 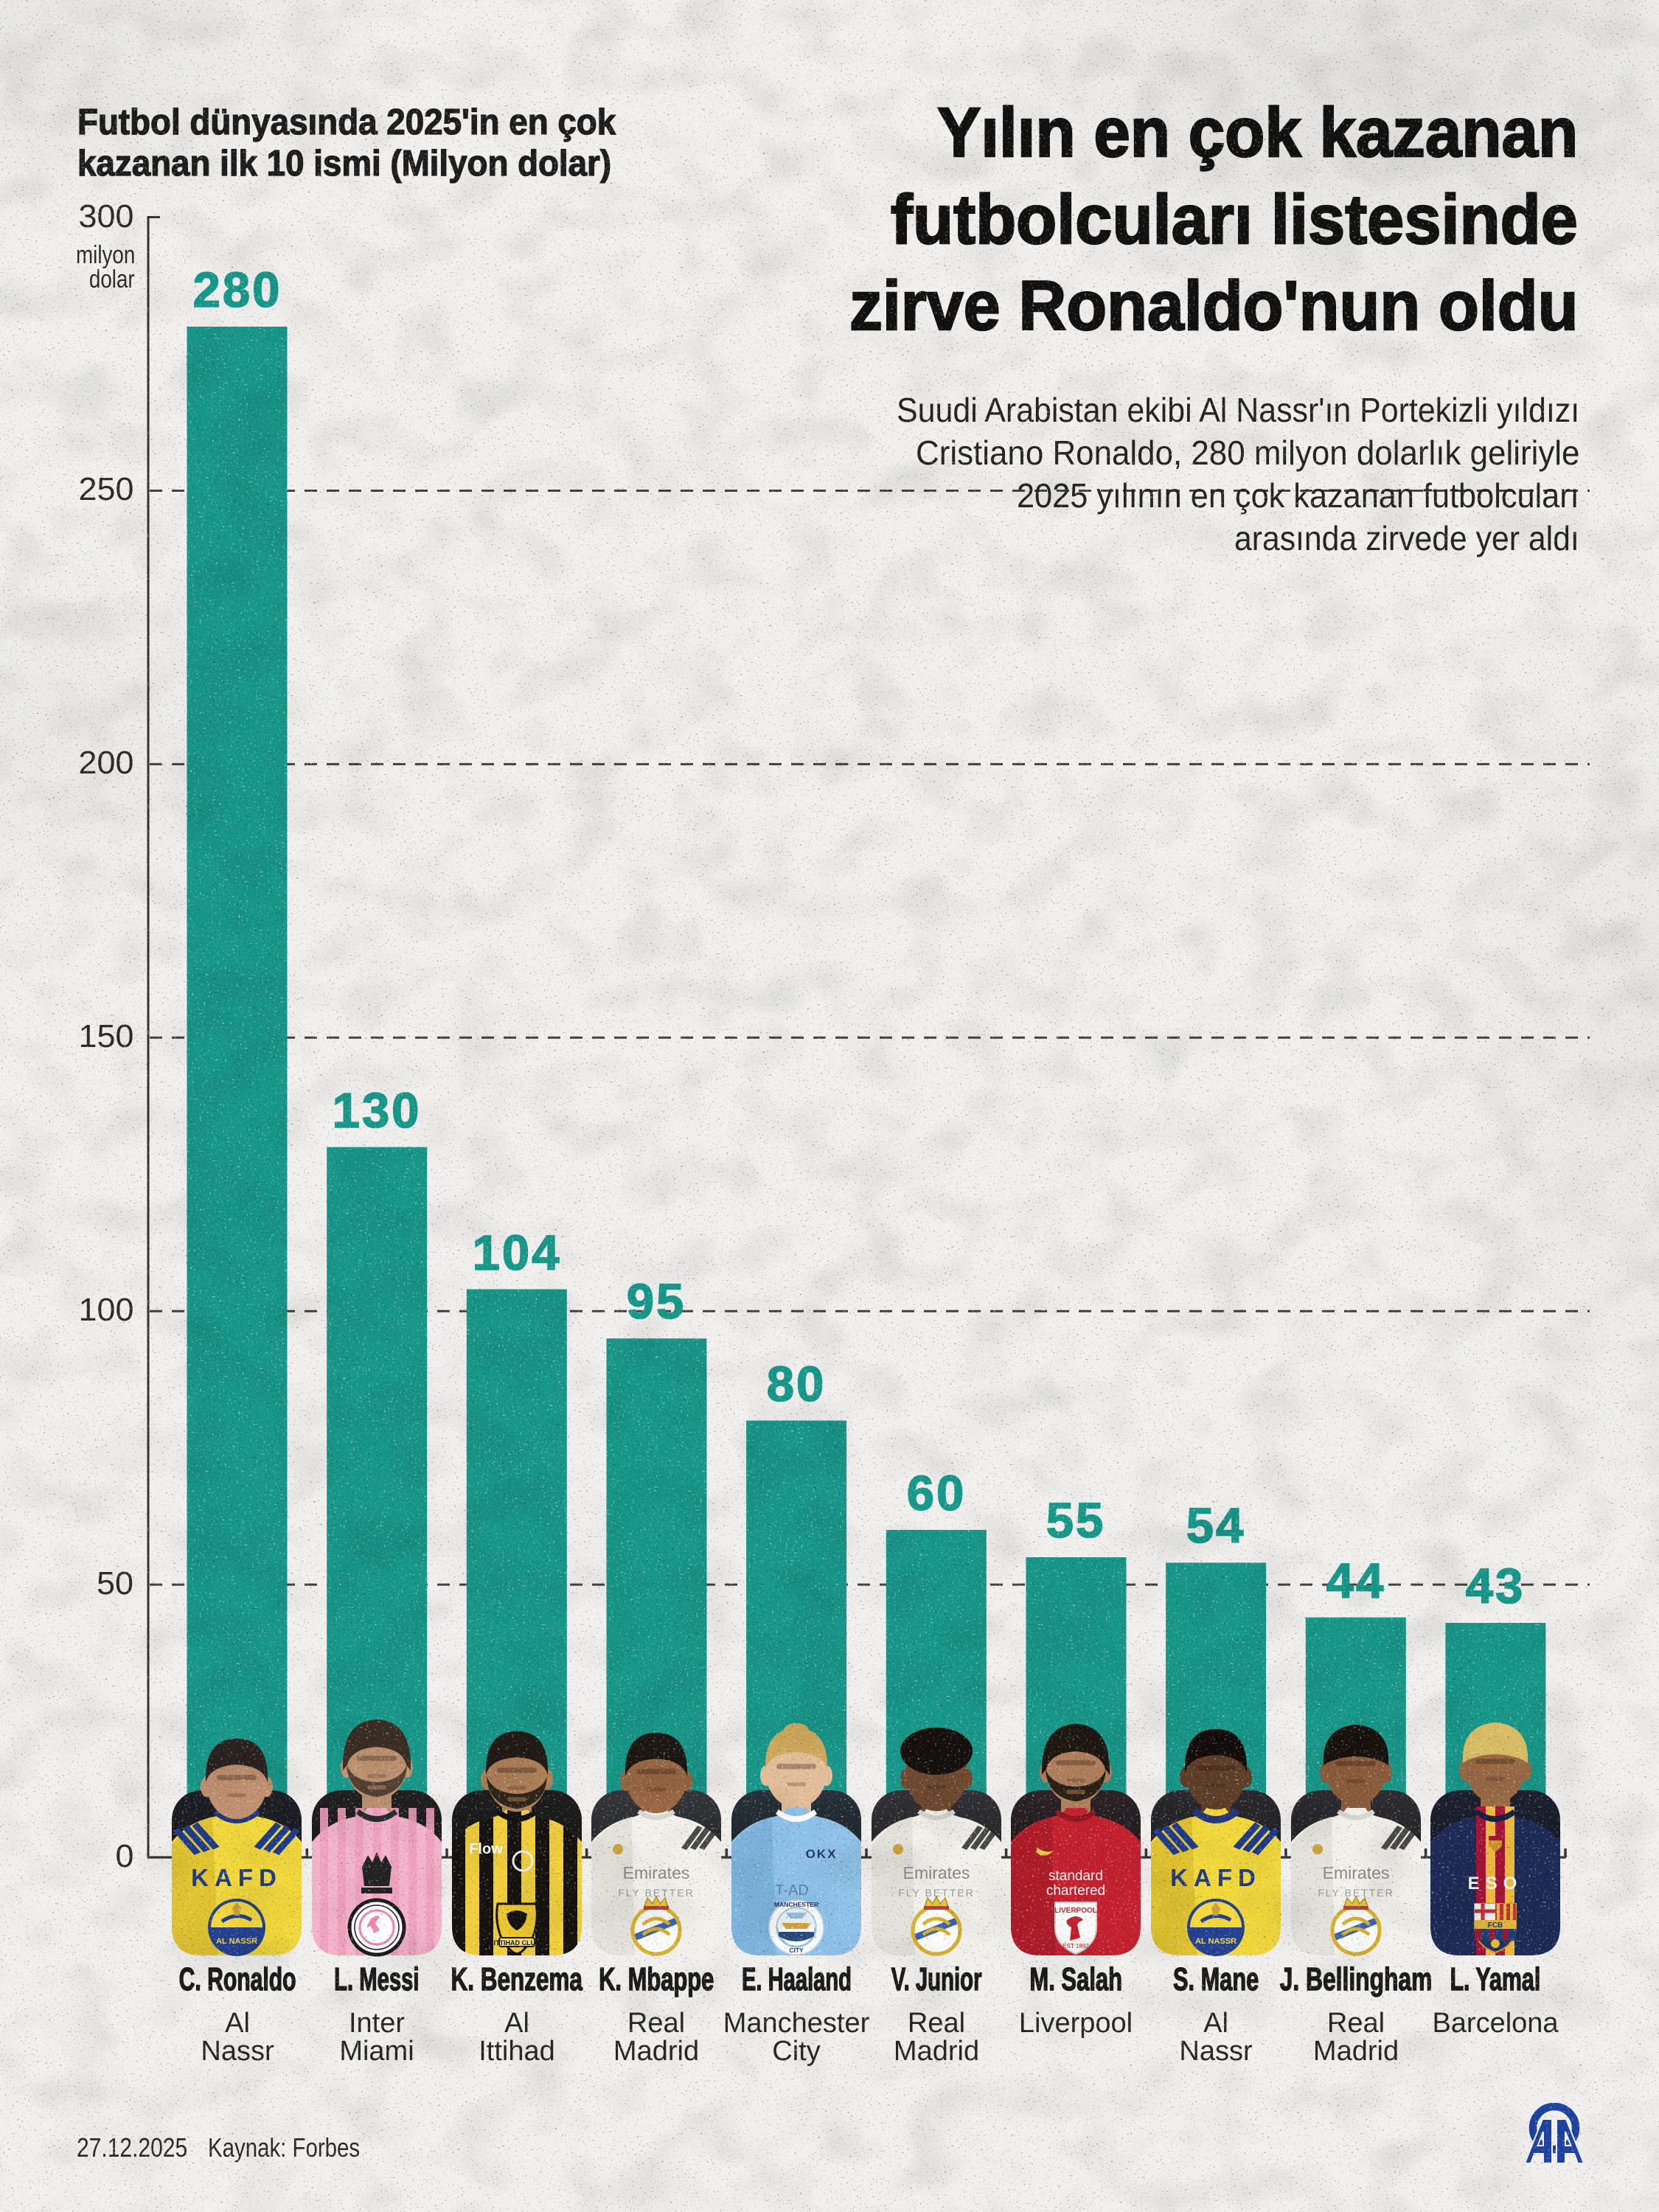 I want to click on svg-text: EST 1892, so click(x=1075, y=1946).